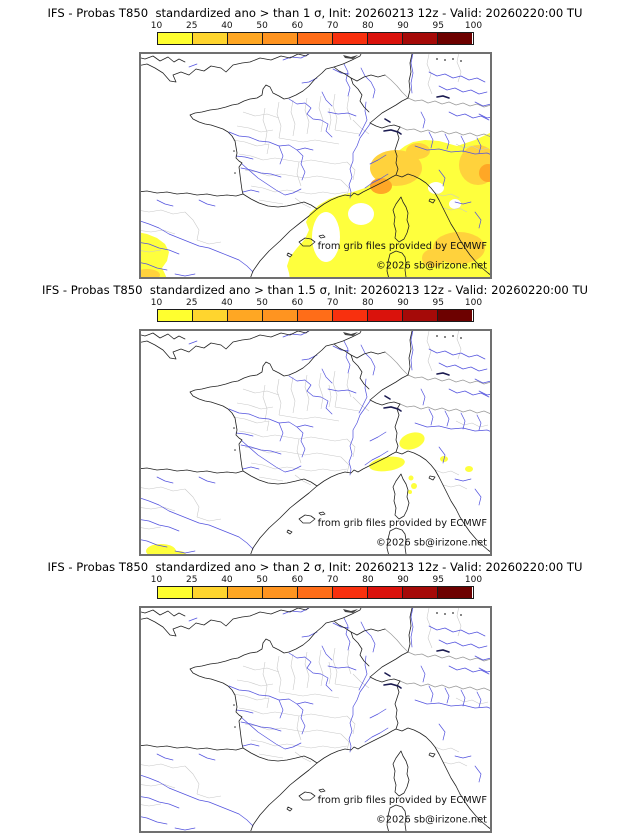 This screenshot has height=834, width=630. I want to click on probability-fill-areas, so click(315, 205).